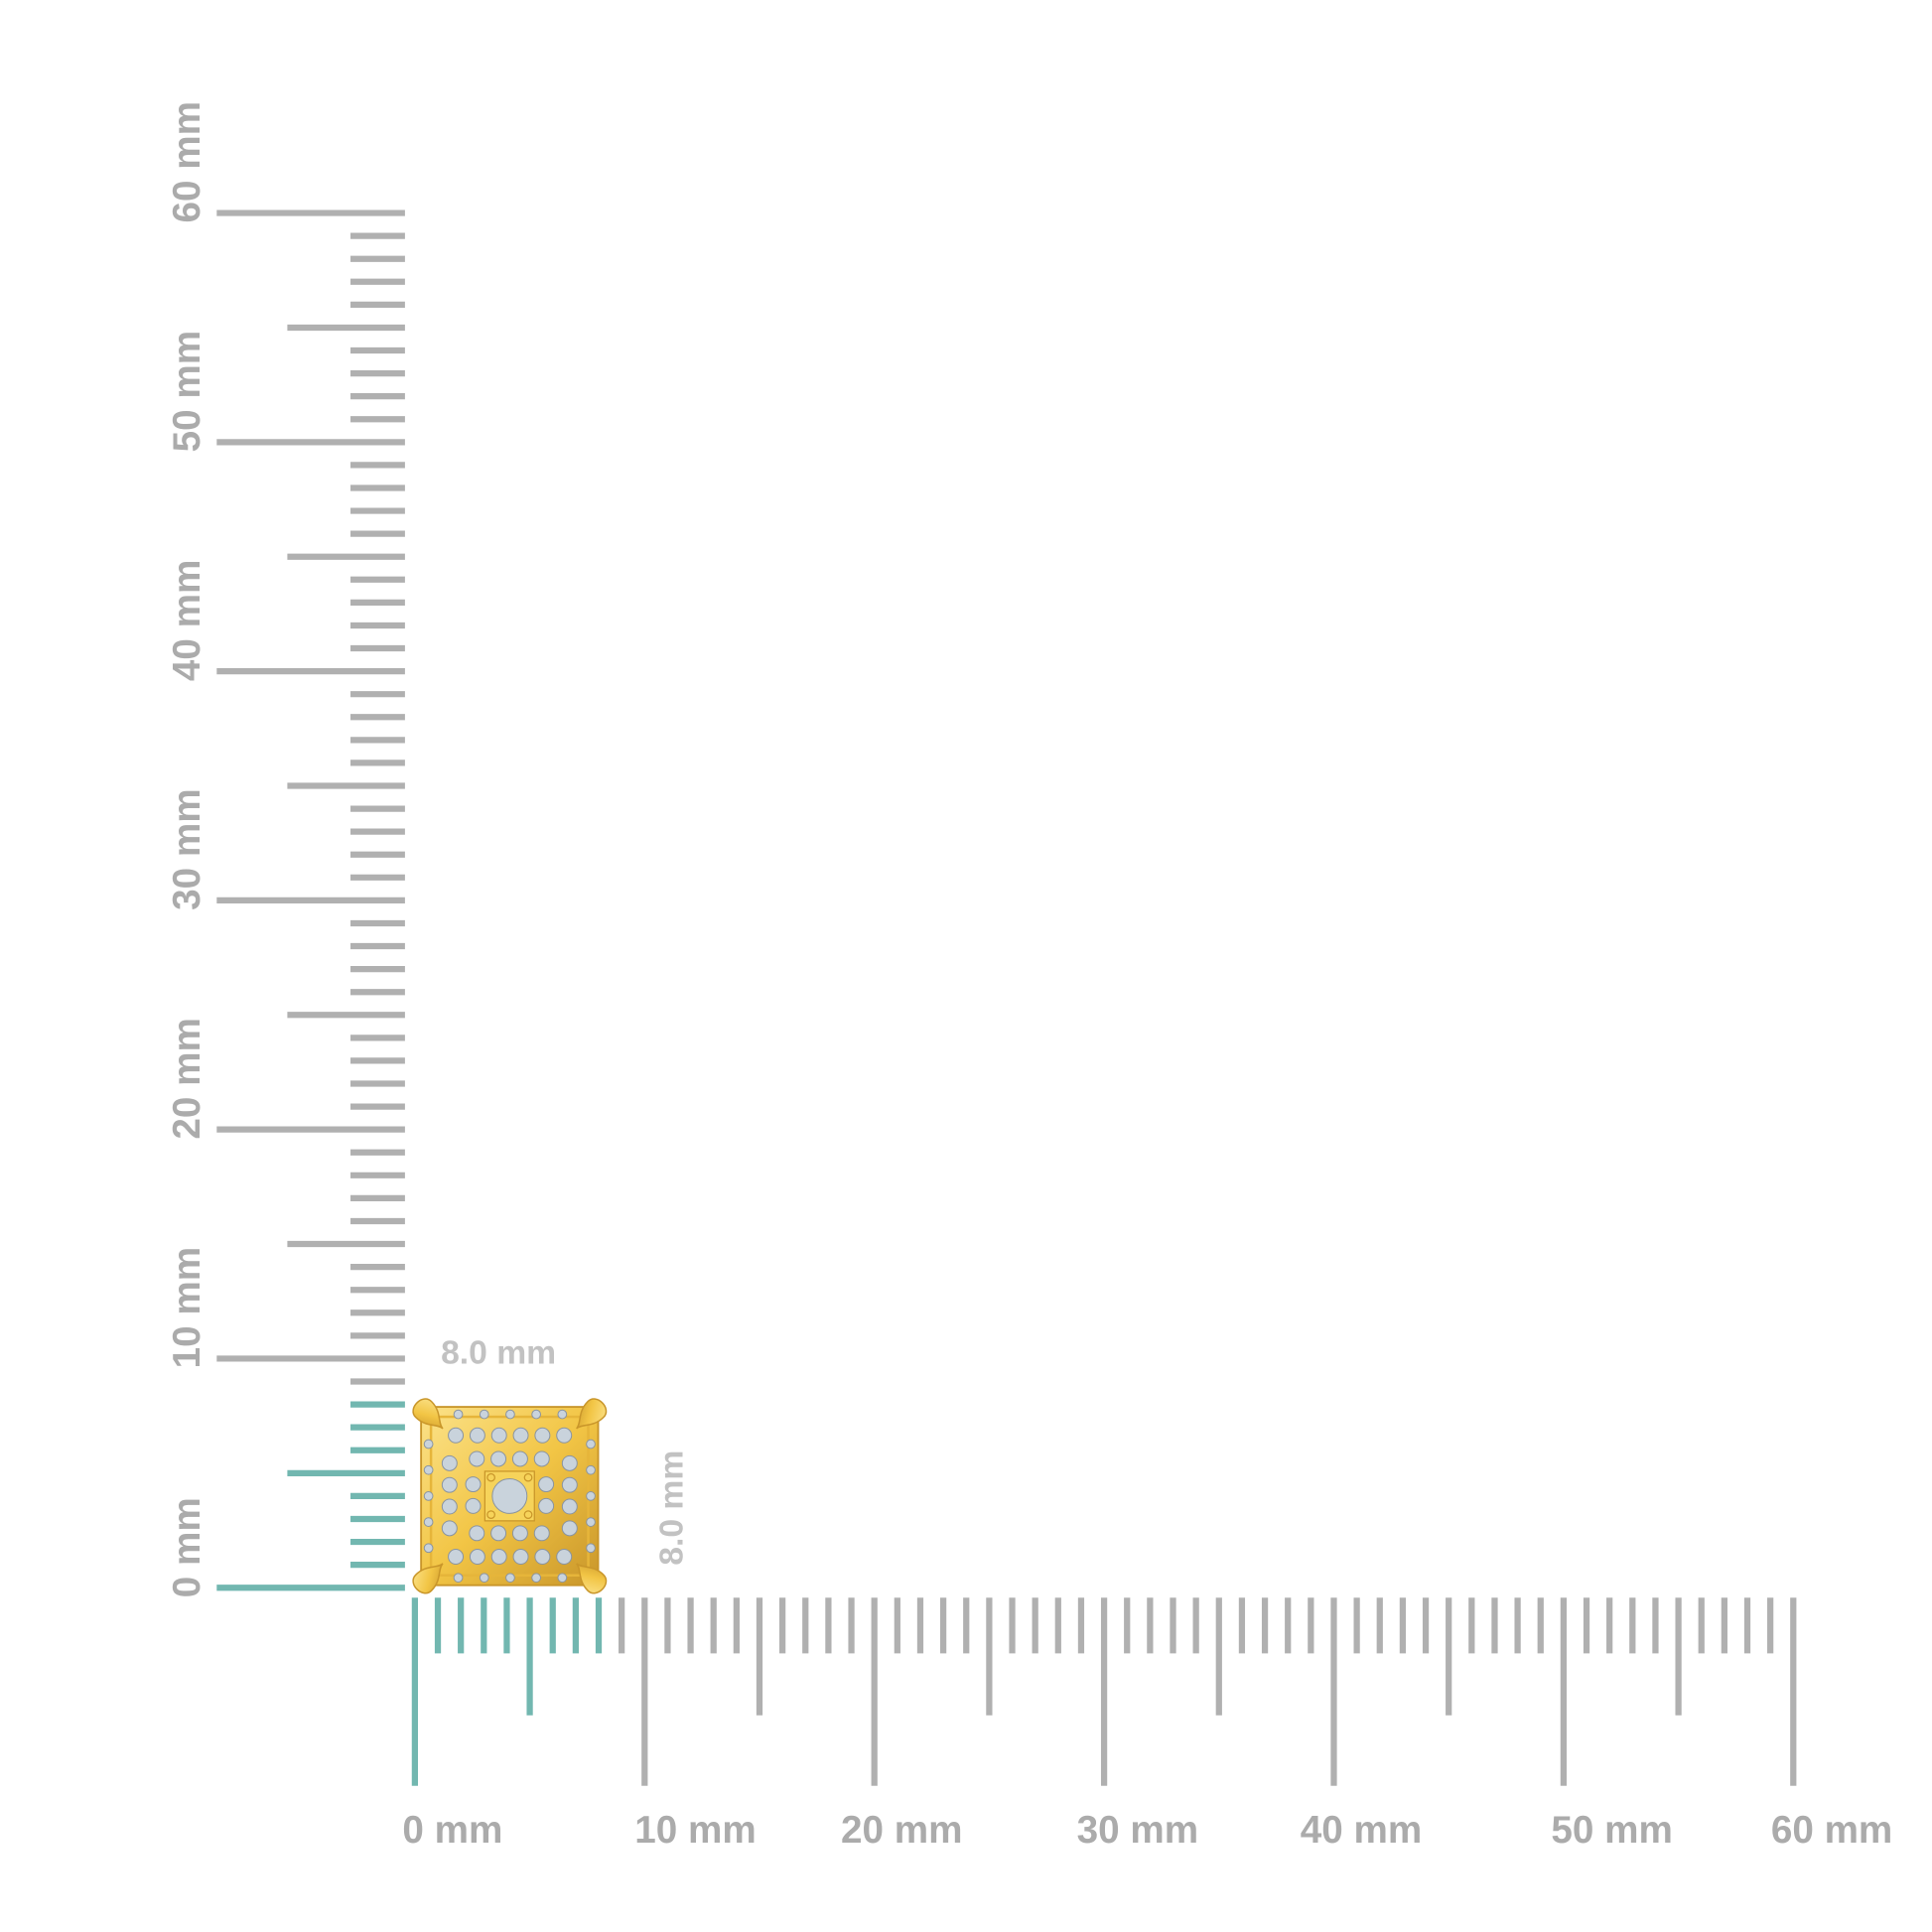  I want to click on horizontal-label-40: 40 mm, so click(1361, 1831).